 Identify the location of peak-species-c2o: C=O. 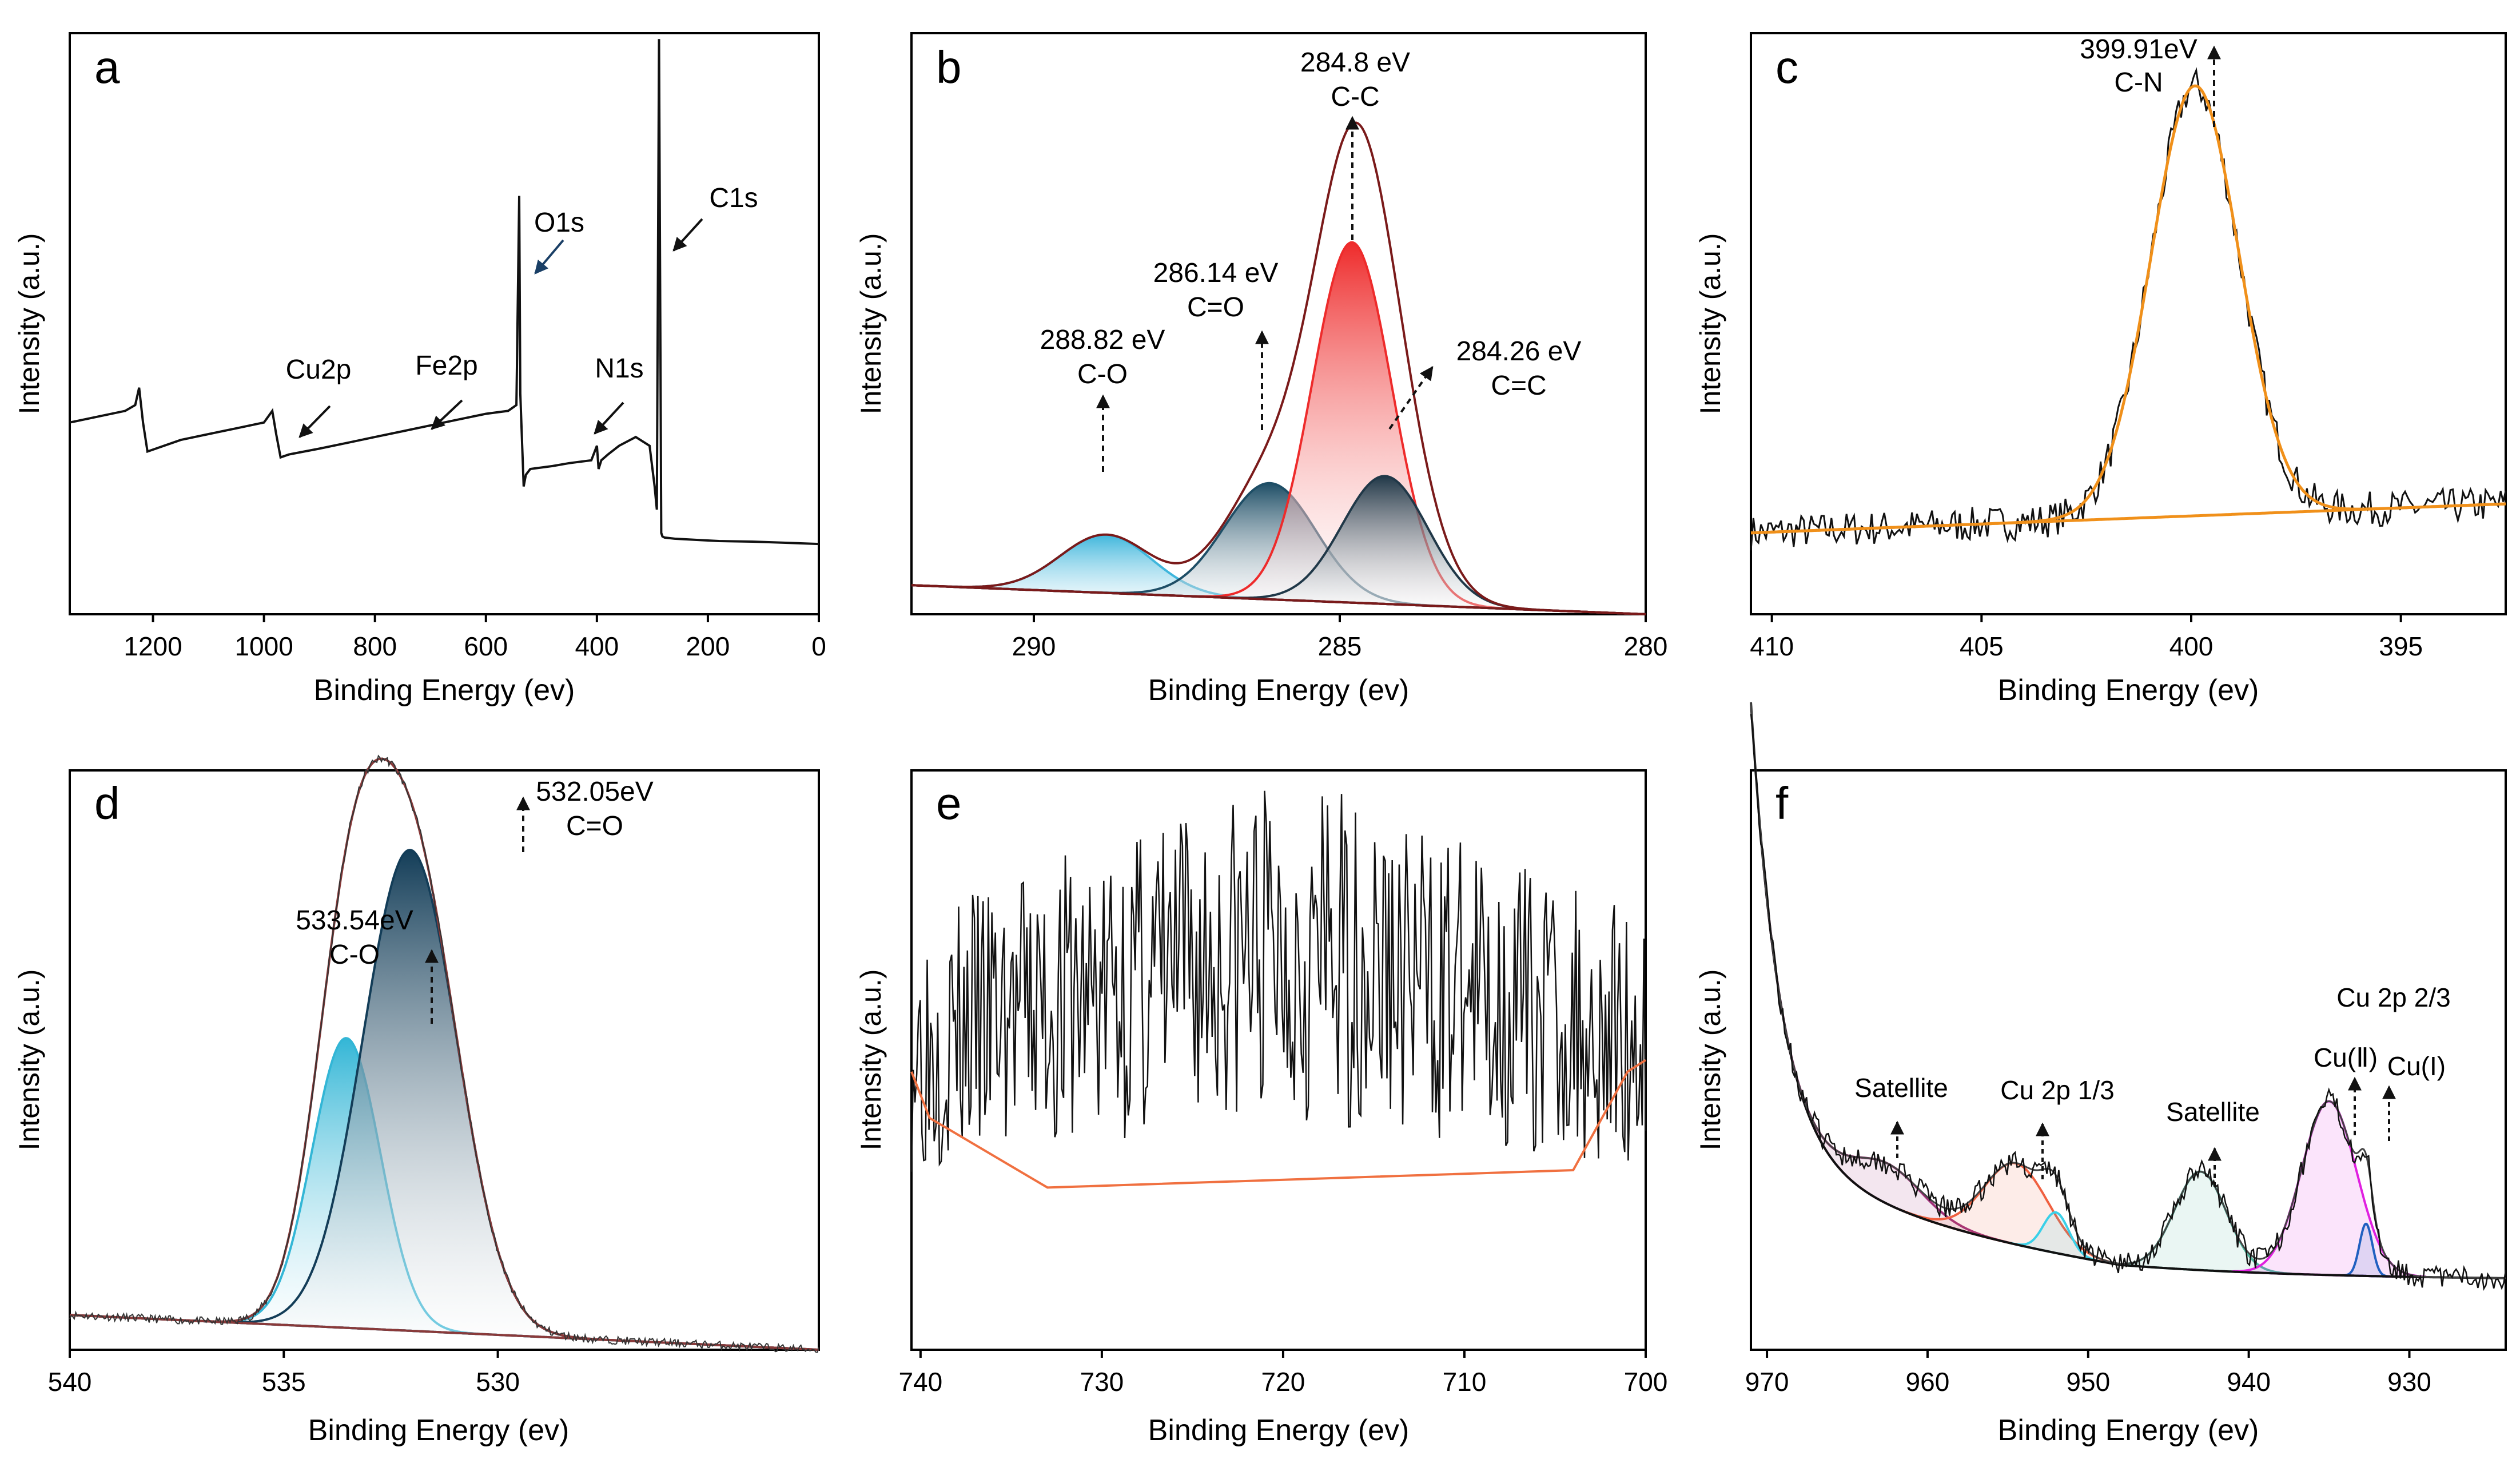
(594, 826).